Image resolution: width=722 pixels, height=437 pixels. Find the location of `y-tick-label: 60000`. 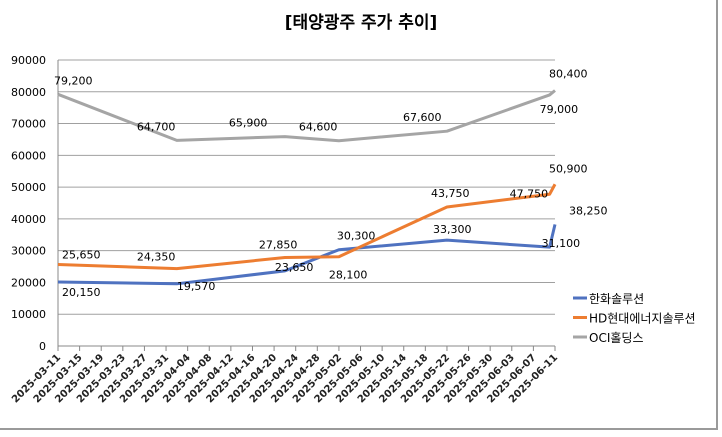

y-tick-label: 60000 is located at coordinates (28, 155).